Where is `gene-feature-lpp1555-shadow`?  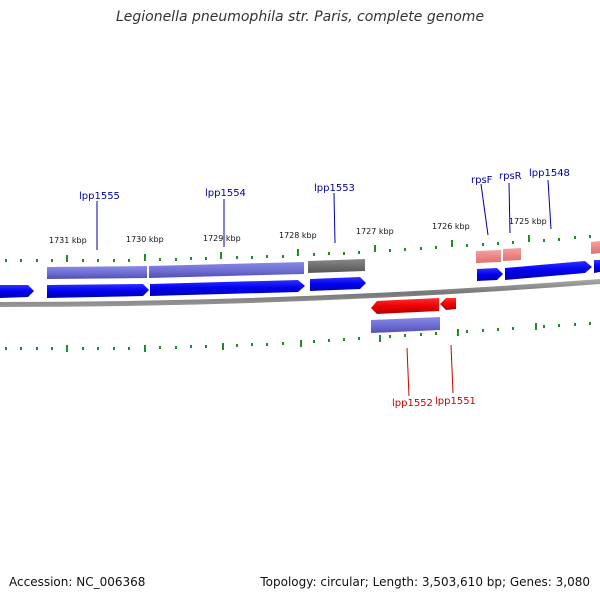
gene-feature-lpp1555-shadow is located at coordinates (97, 272).